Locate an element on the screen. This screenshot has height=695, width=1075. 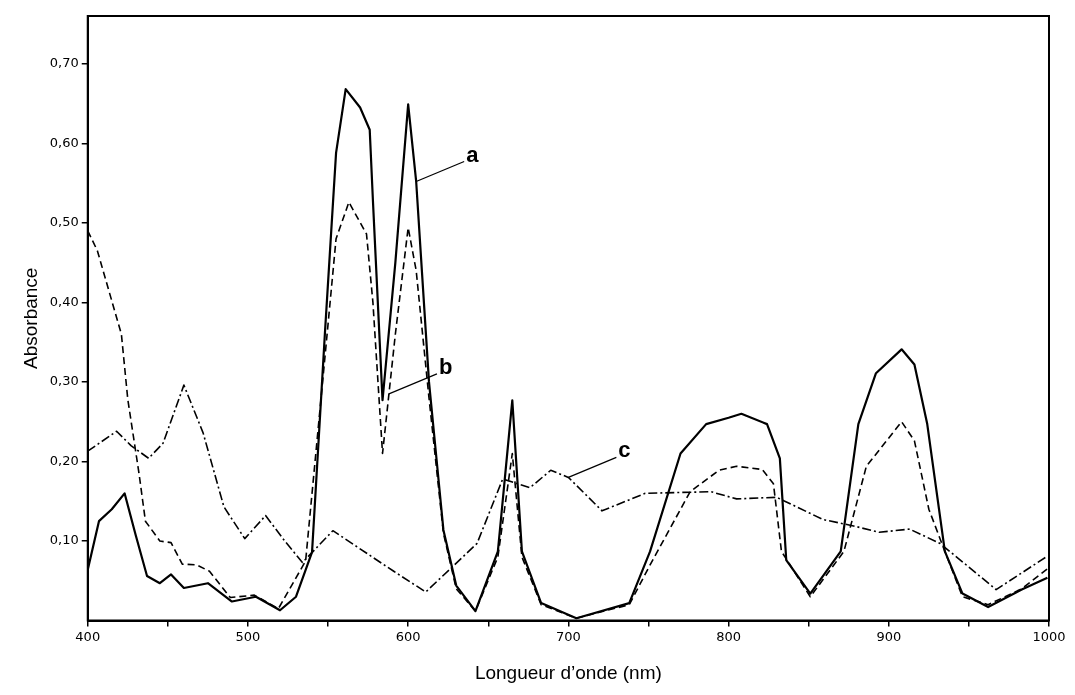
y-tick-label: 0,30 is located at coordinates (64, 381).